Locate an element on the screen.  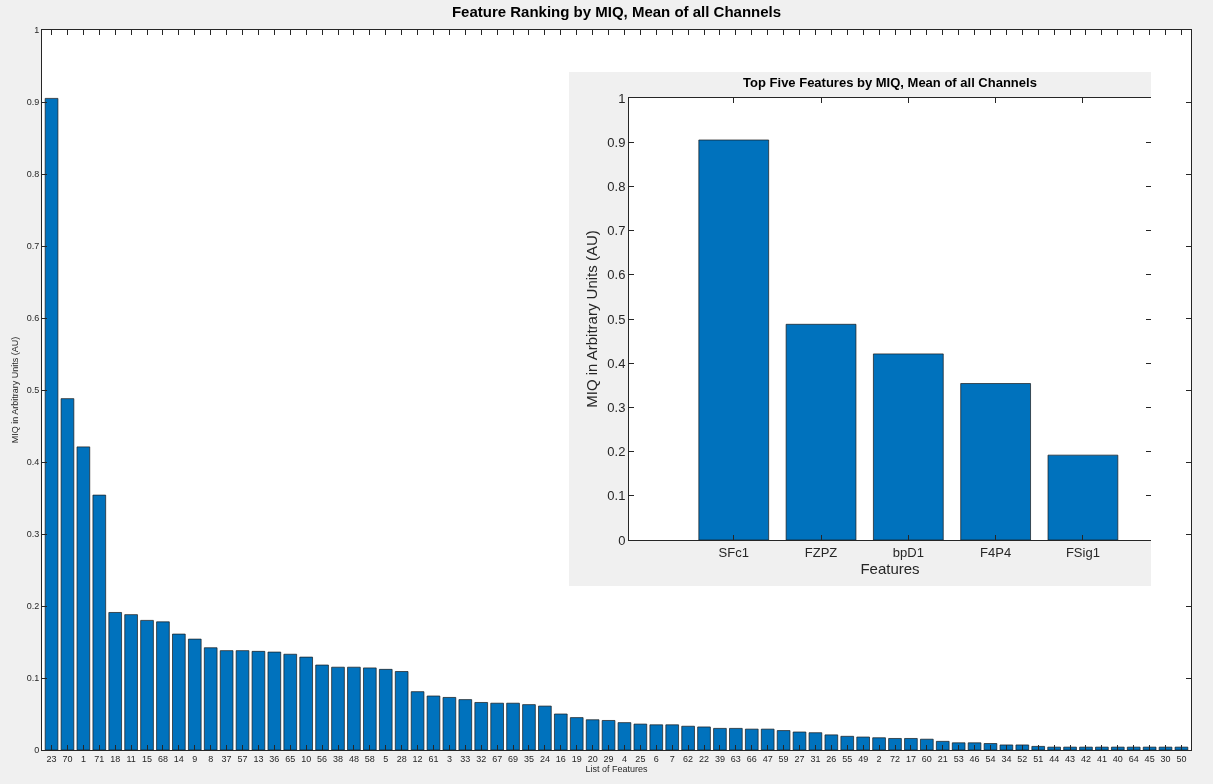
x-tick-label: 22 is located at coordinates (704, 758).